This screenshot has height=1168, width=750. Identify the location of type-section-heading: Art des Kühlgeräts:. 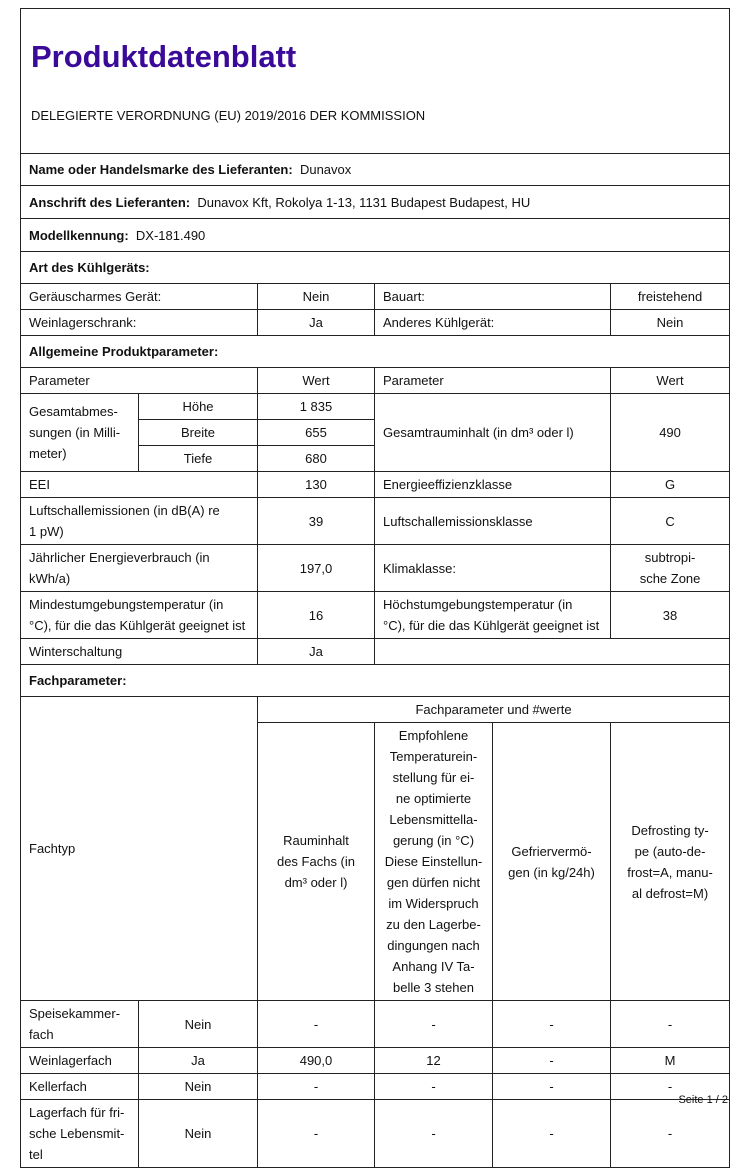
(375, 267).